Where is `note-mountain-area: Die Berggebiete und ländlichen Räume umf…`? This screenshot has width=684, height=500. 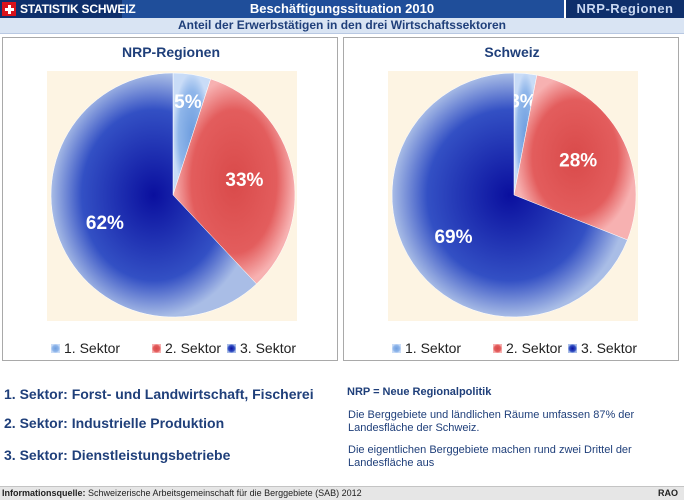
note-mountain-area: Die Berggebiete und ländlichen Räume umf… is located at coordinates (491, 421).